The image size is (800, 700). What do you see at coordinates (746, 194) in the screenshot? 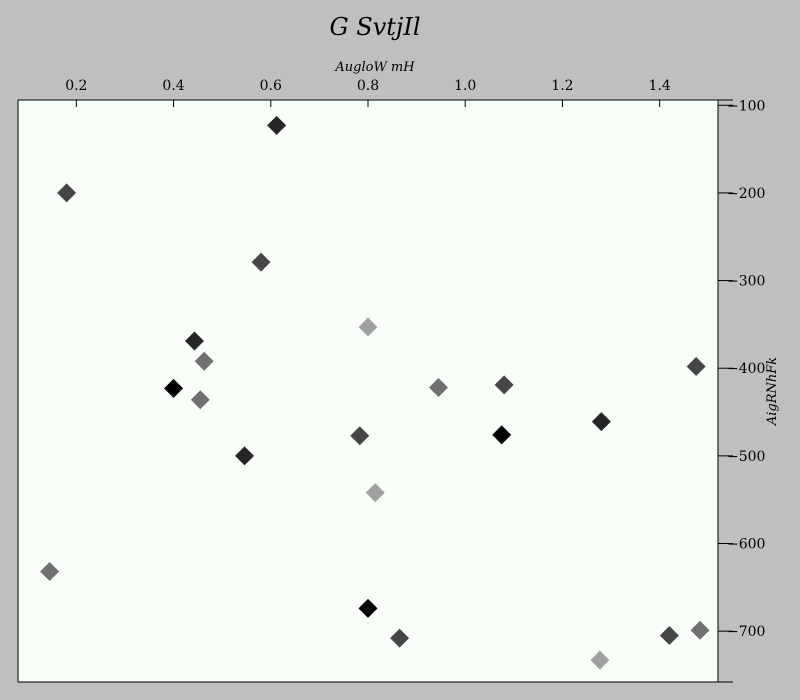
I see `y-tick-label: −200` at bounding box center [746, 194].